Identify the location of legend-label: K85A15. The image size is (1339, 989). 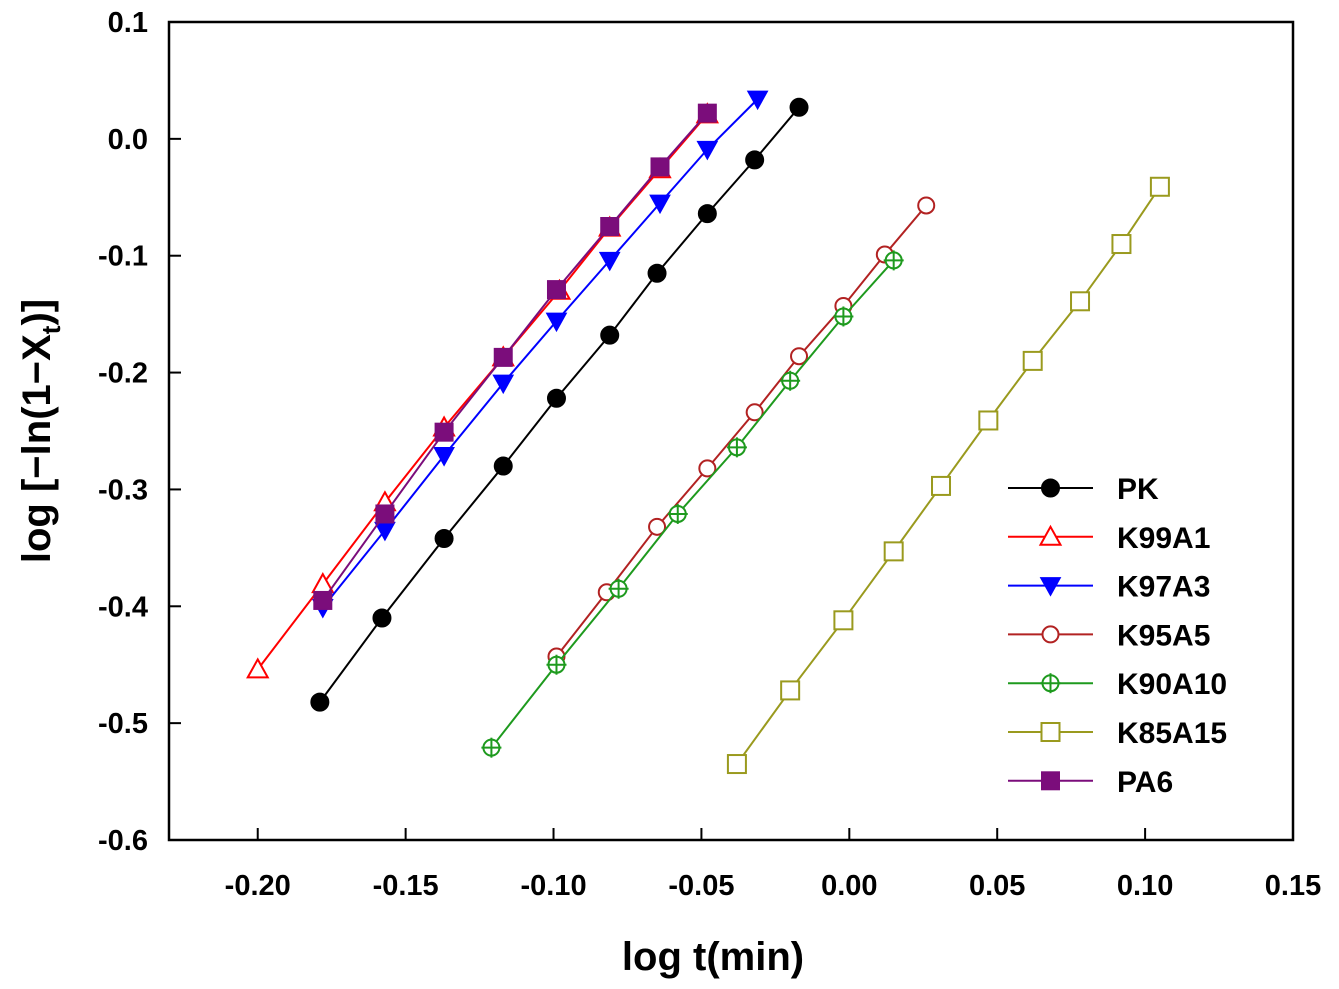
(1172, 733).